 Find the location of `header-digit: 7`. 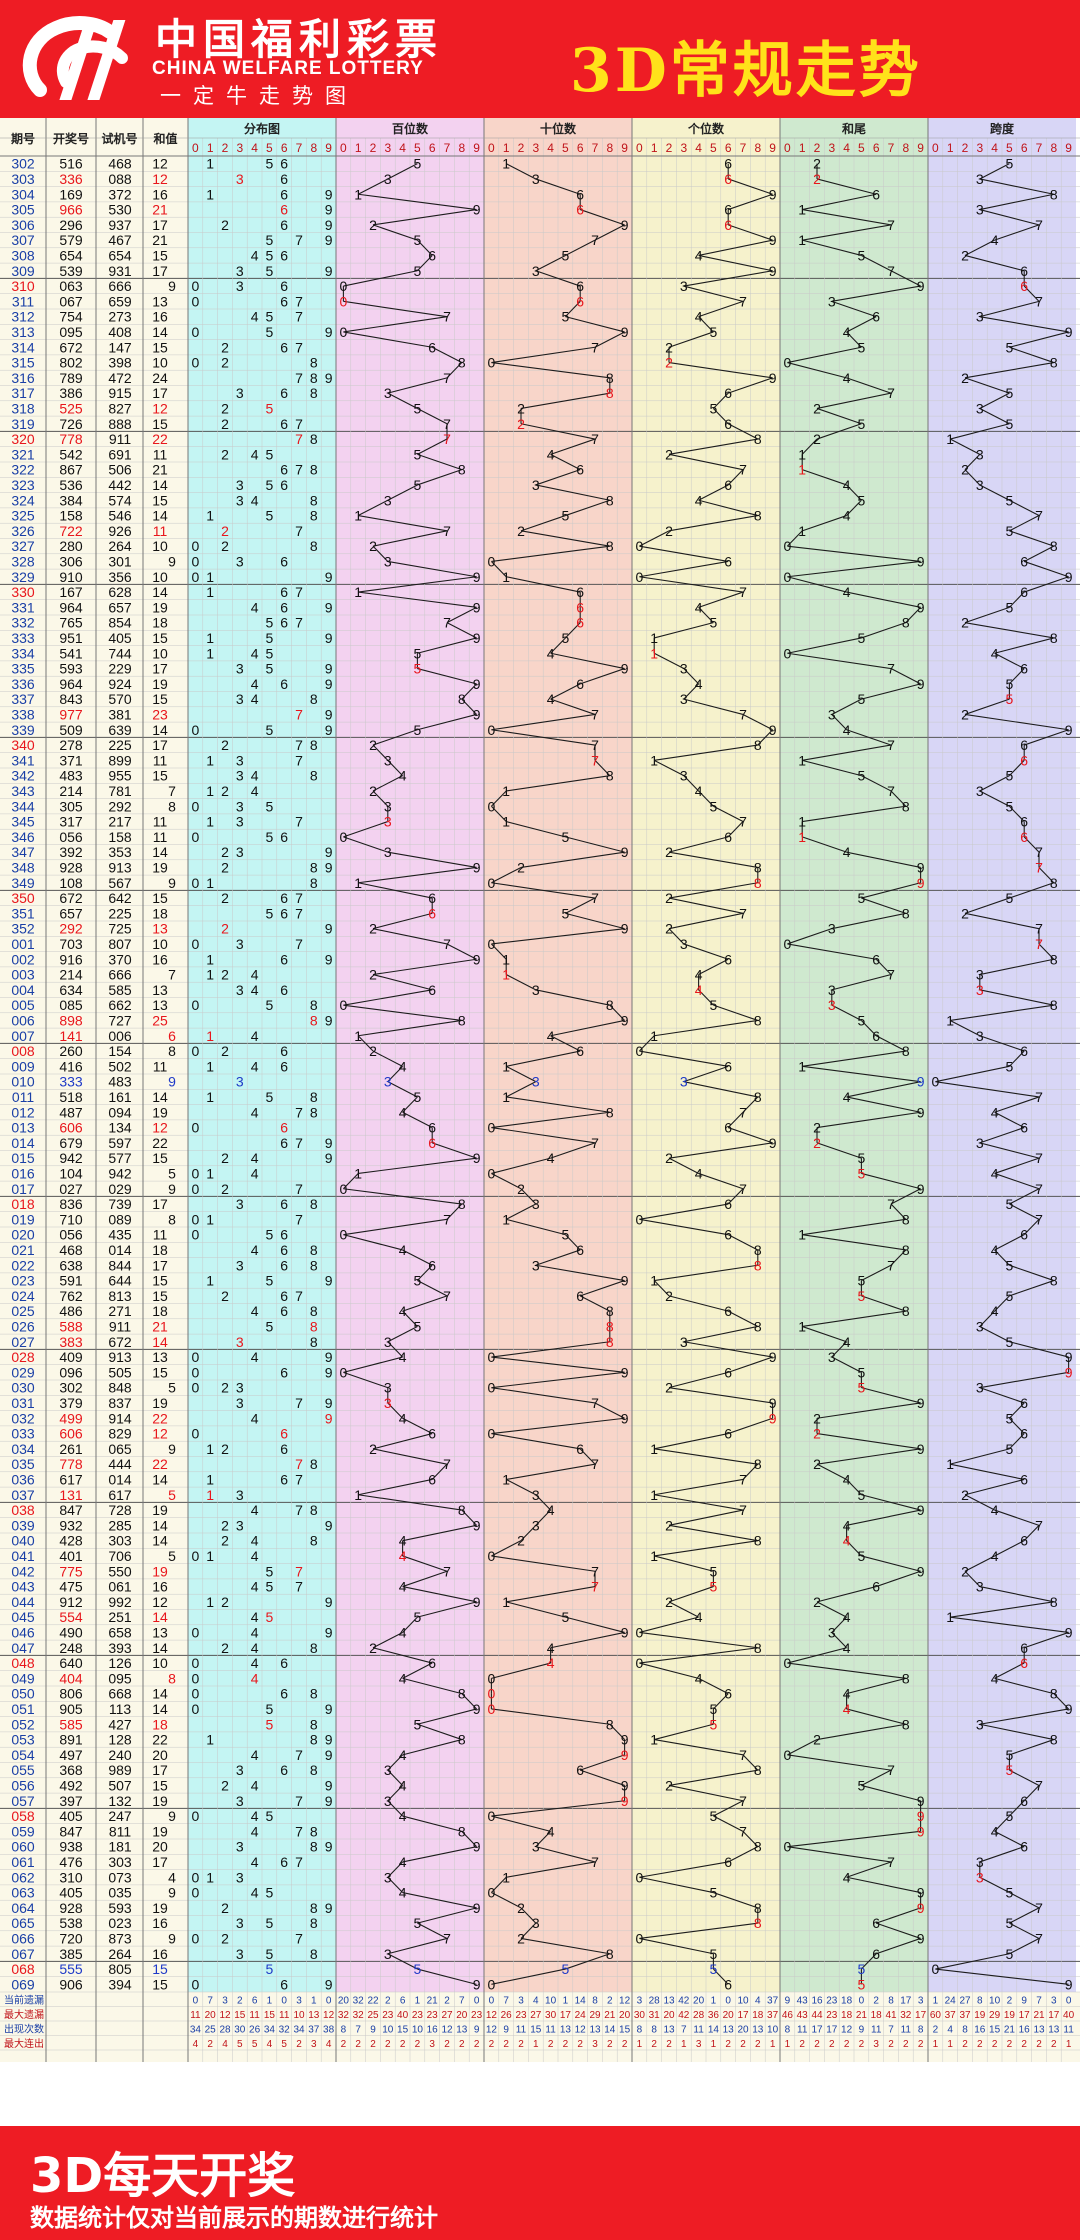

header-digit: 7 is located at coordinates (743, 148).